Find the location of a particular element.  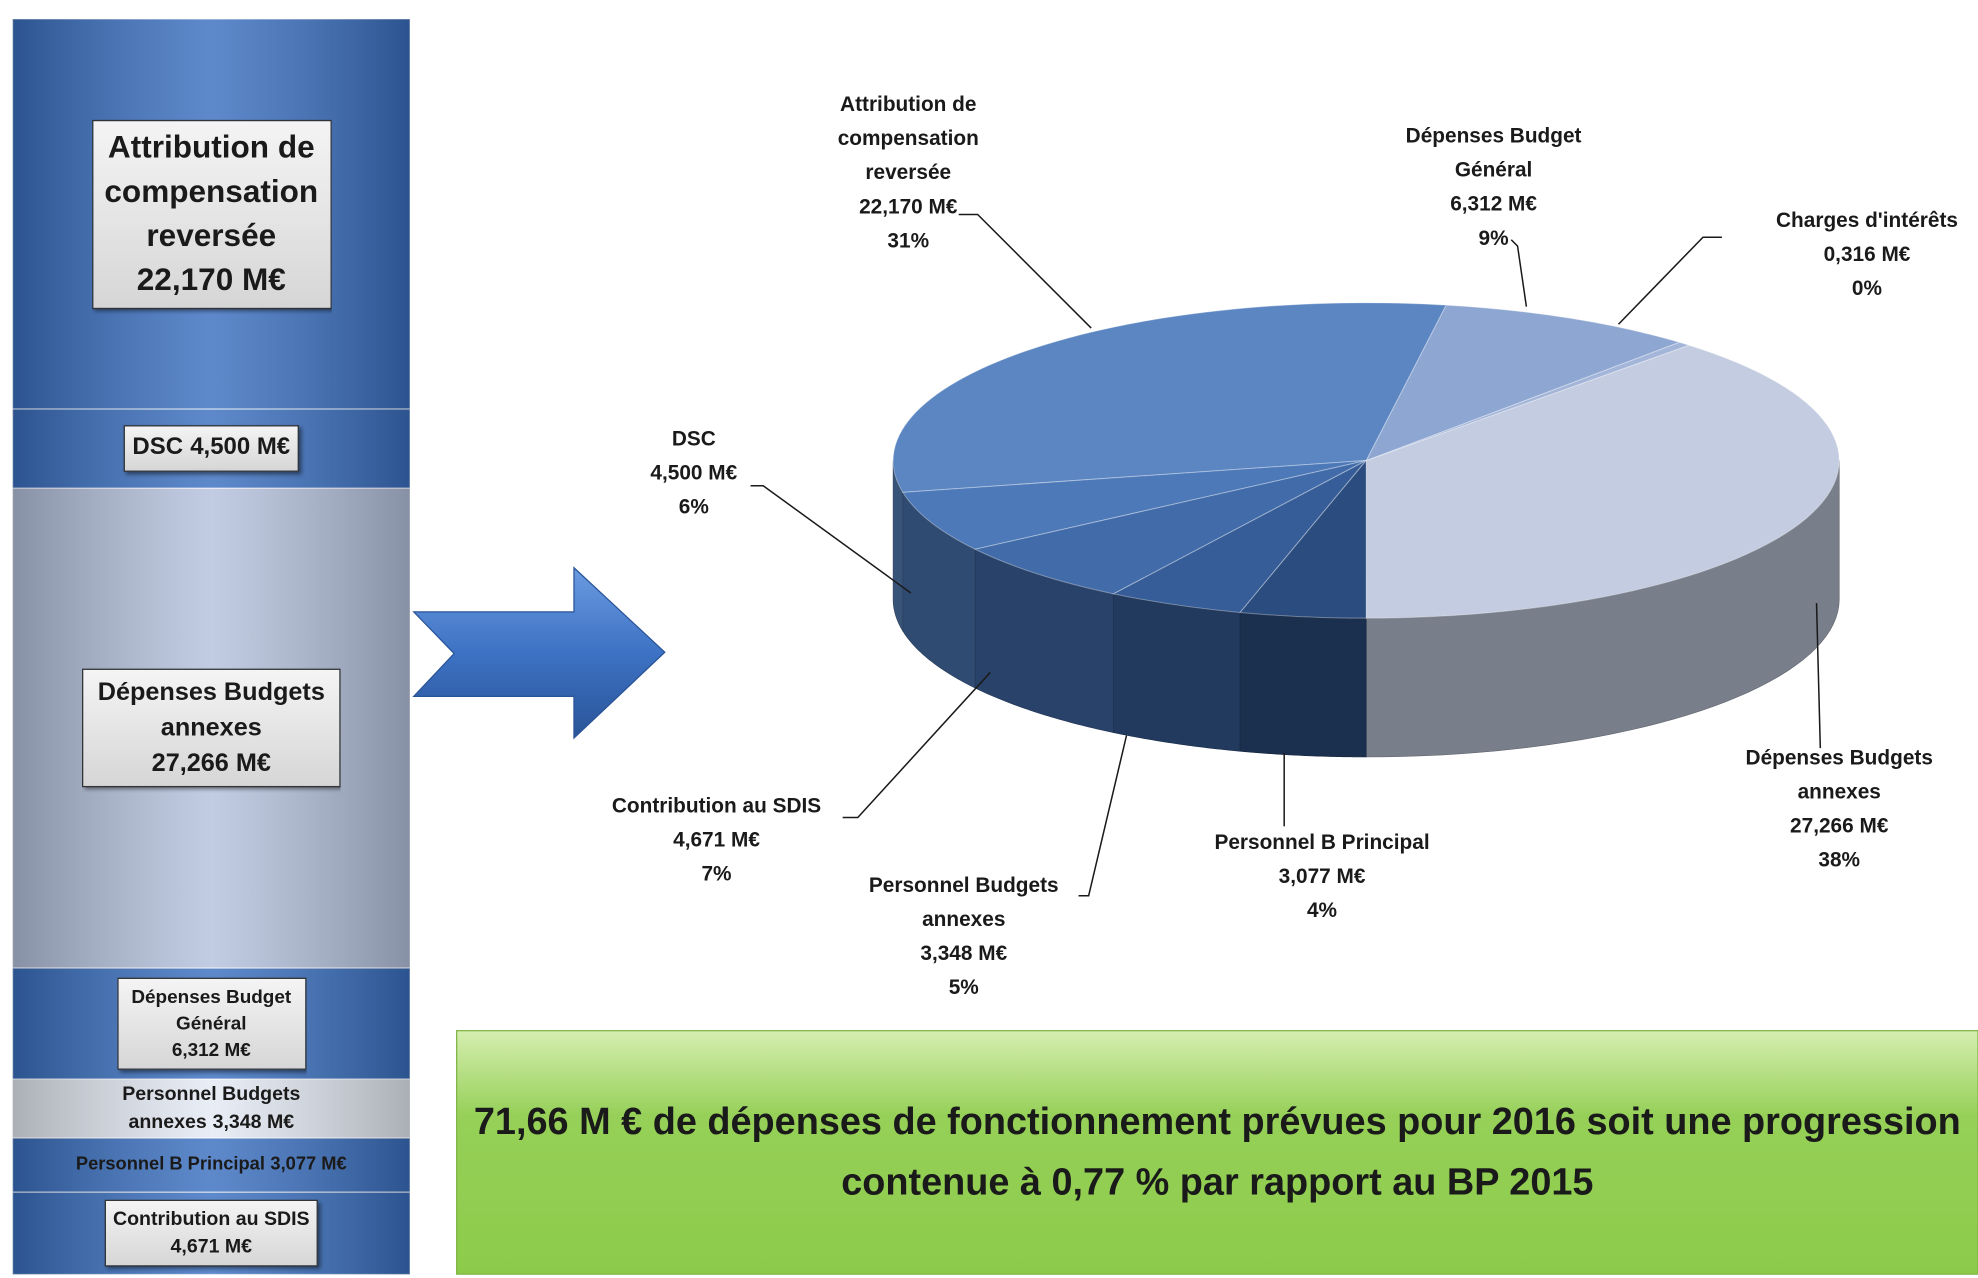

pie-value-label: 22,170 M€ is located at coordinates (908, 207).